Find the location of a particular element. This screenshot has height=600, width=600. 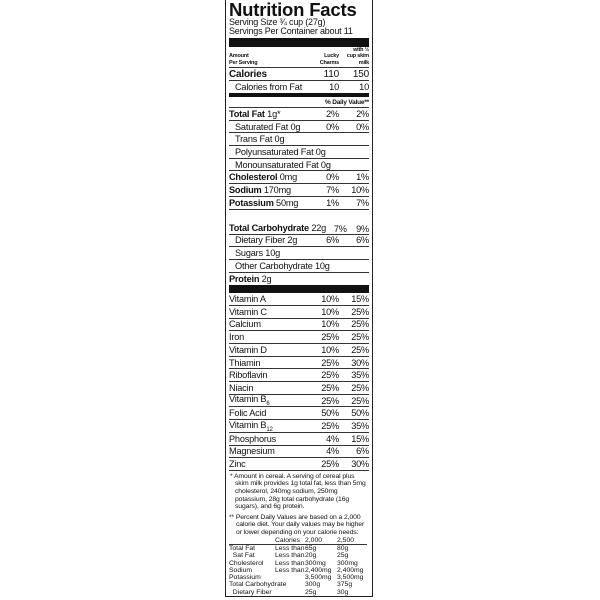

percent-daily-value: 50% is located at coordinates (330, 413).